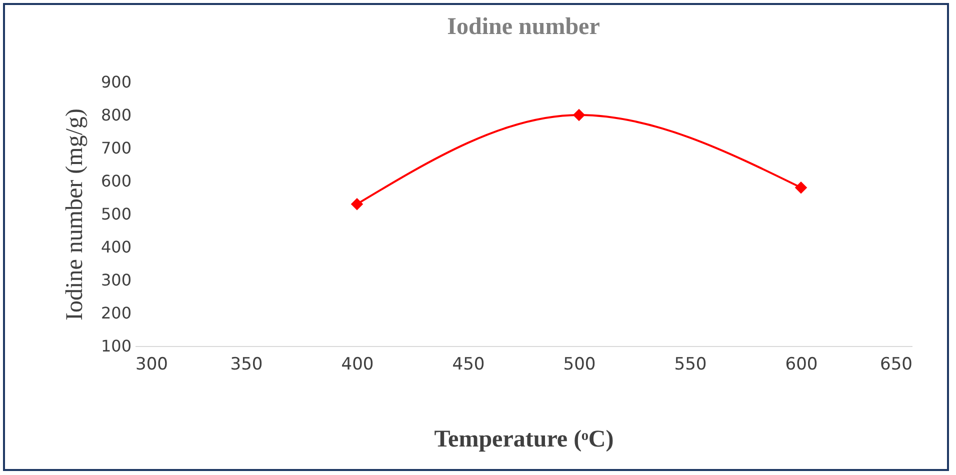  What do you see at coordinates (896, 364) in the screenshot?
I see `x-tick-label: 650` at bounding box center [896, 364].